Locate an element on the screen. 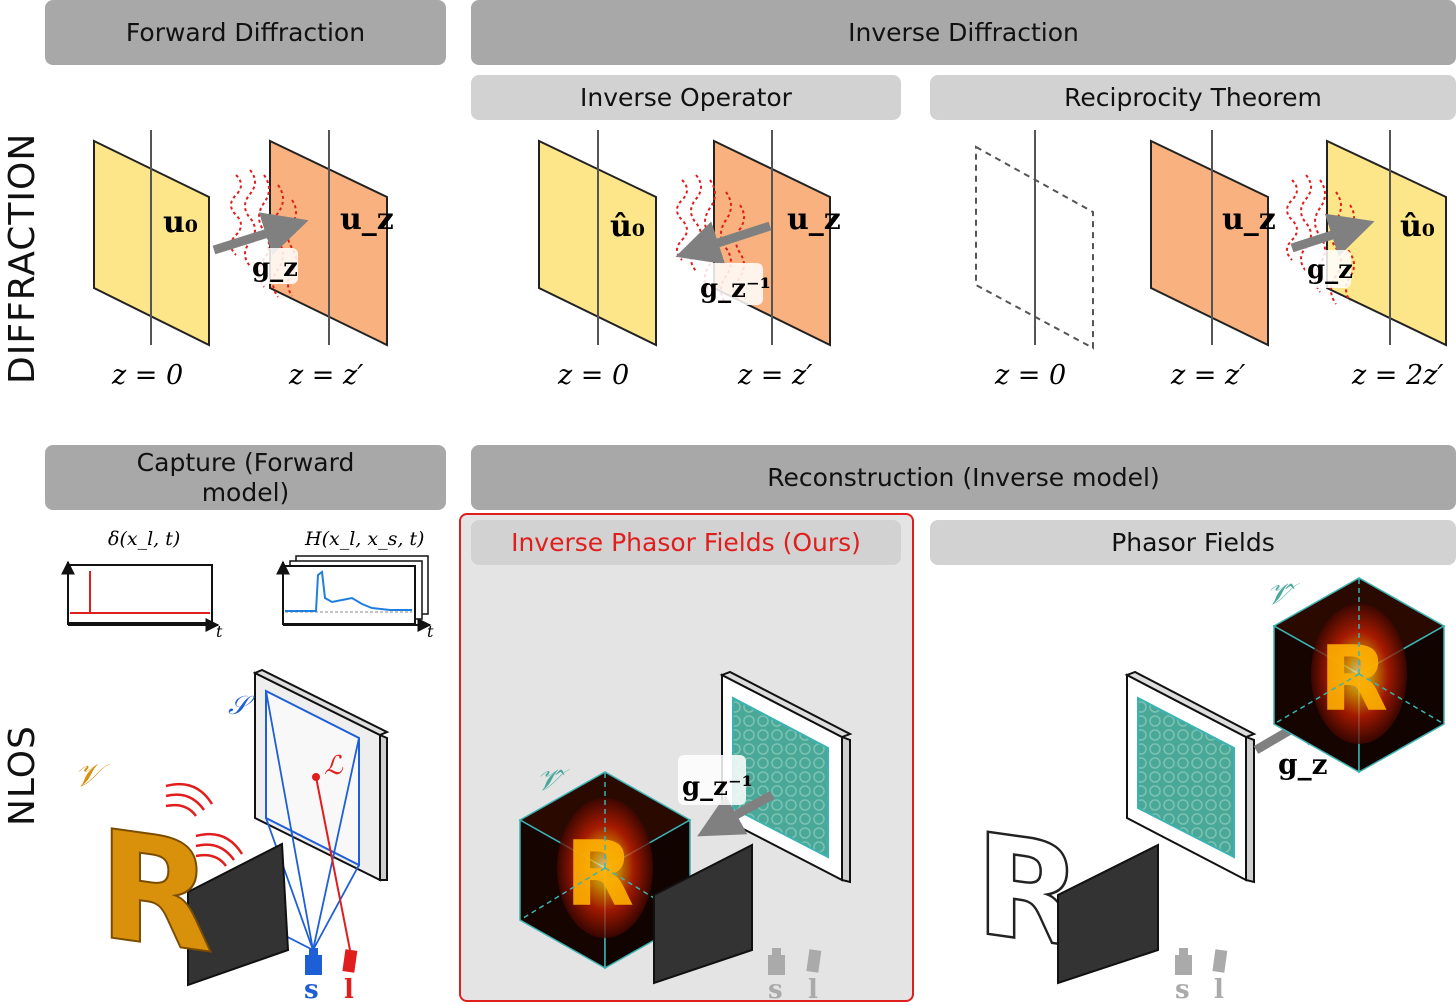 The width and height of the screenshot is (1456, 1005). label-gz-inv-ipf: g_z⁻¹ is located at coordinates (717, 787).